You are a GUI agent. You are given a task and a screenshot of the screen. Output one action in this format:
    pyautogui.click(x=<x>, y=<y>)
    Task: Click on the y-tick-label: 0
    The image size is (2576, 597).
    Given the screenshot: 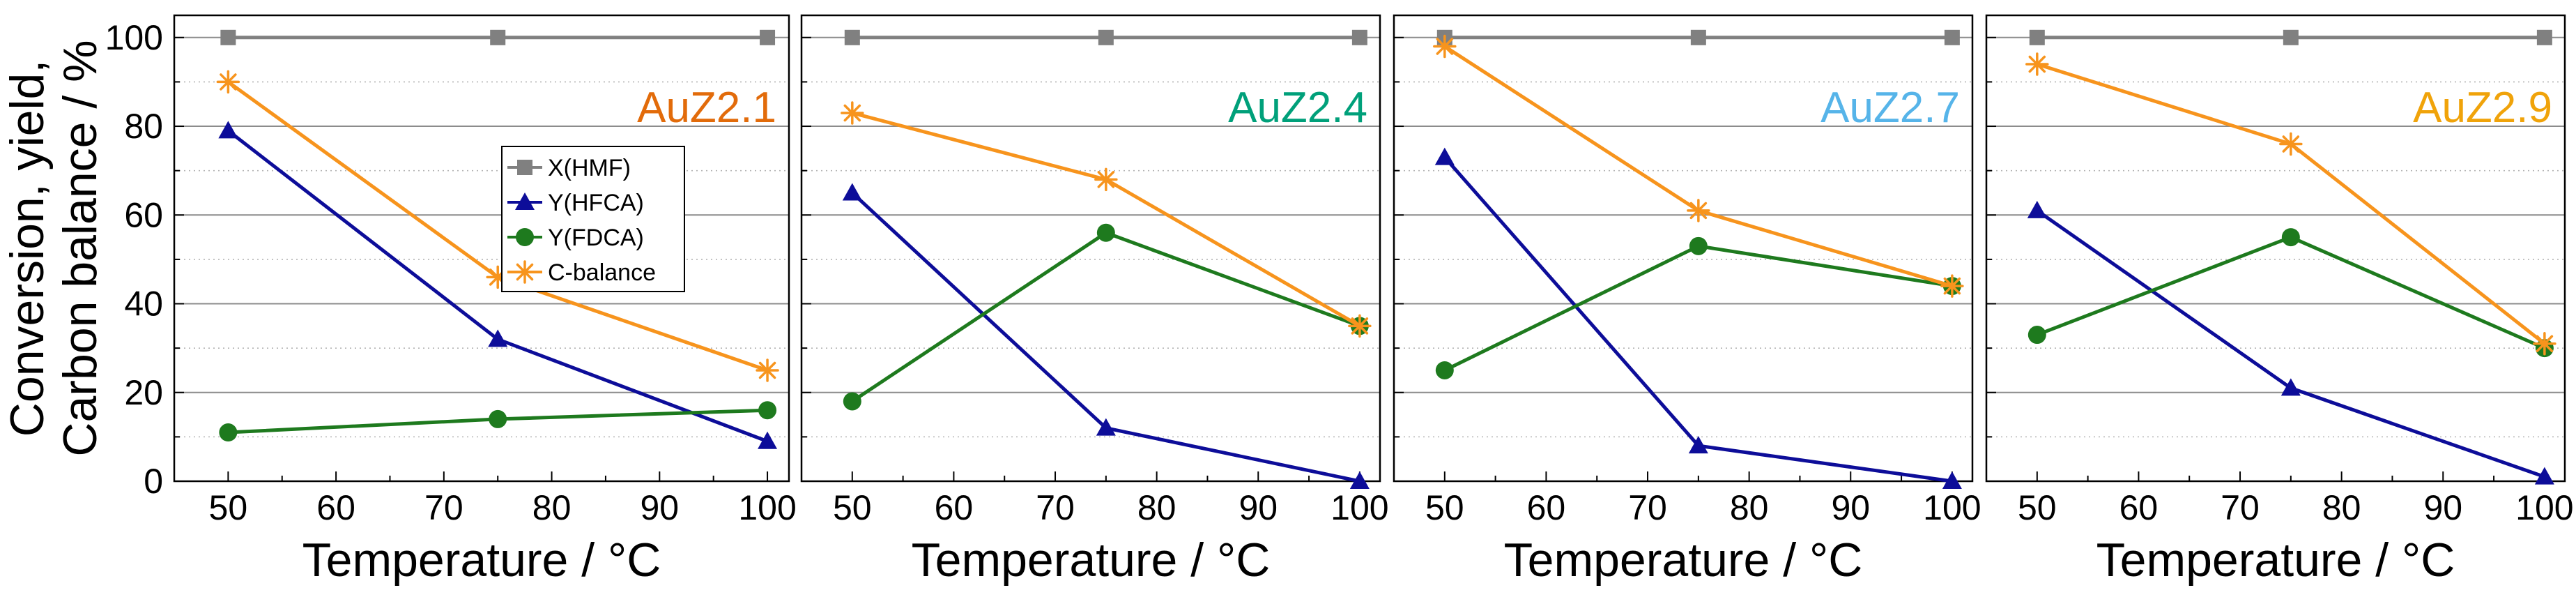 What is the action you would take?
    pyautogui.click(x=153, y=481)
    